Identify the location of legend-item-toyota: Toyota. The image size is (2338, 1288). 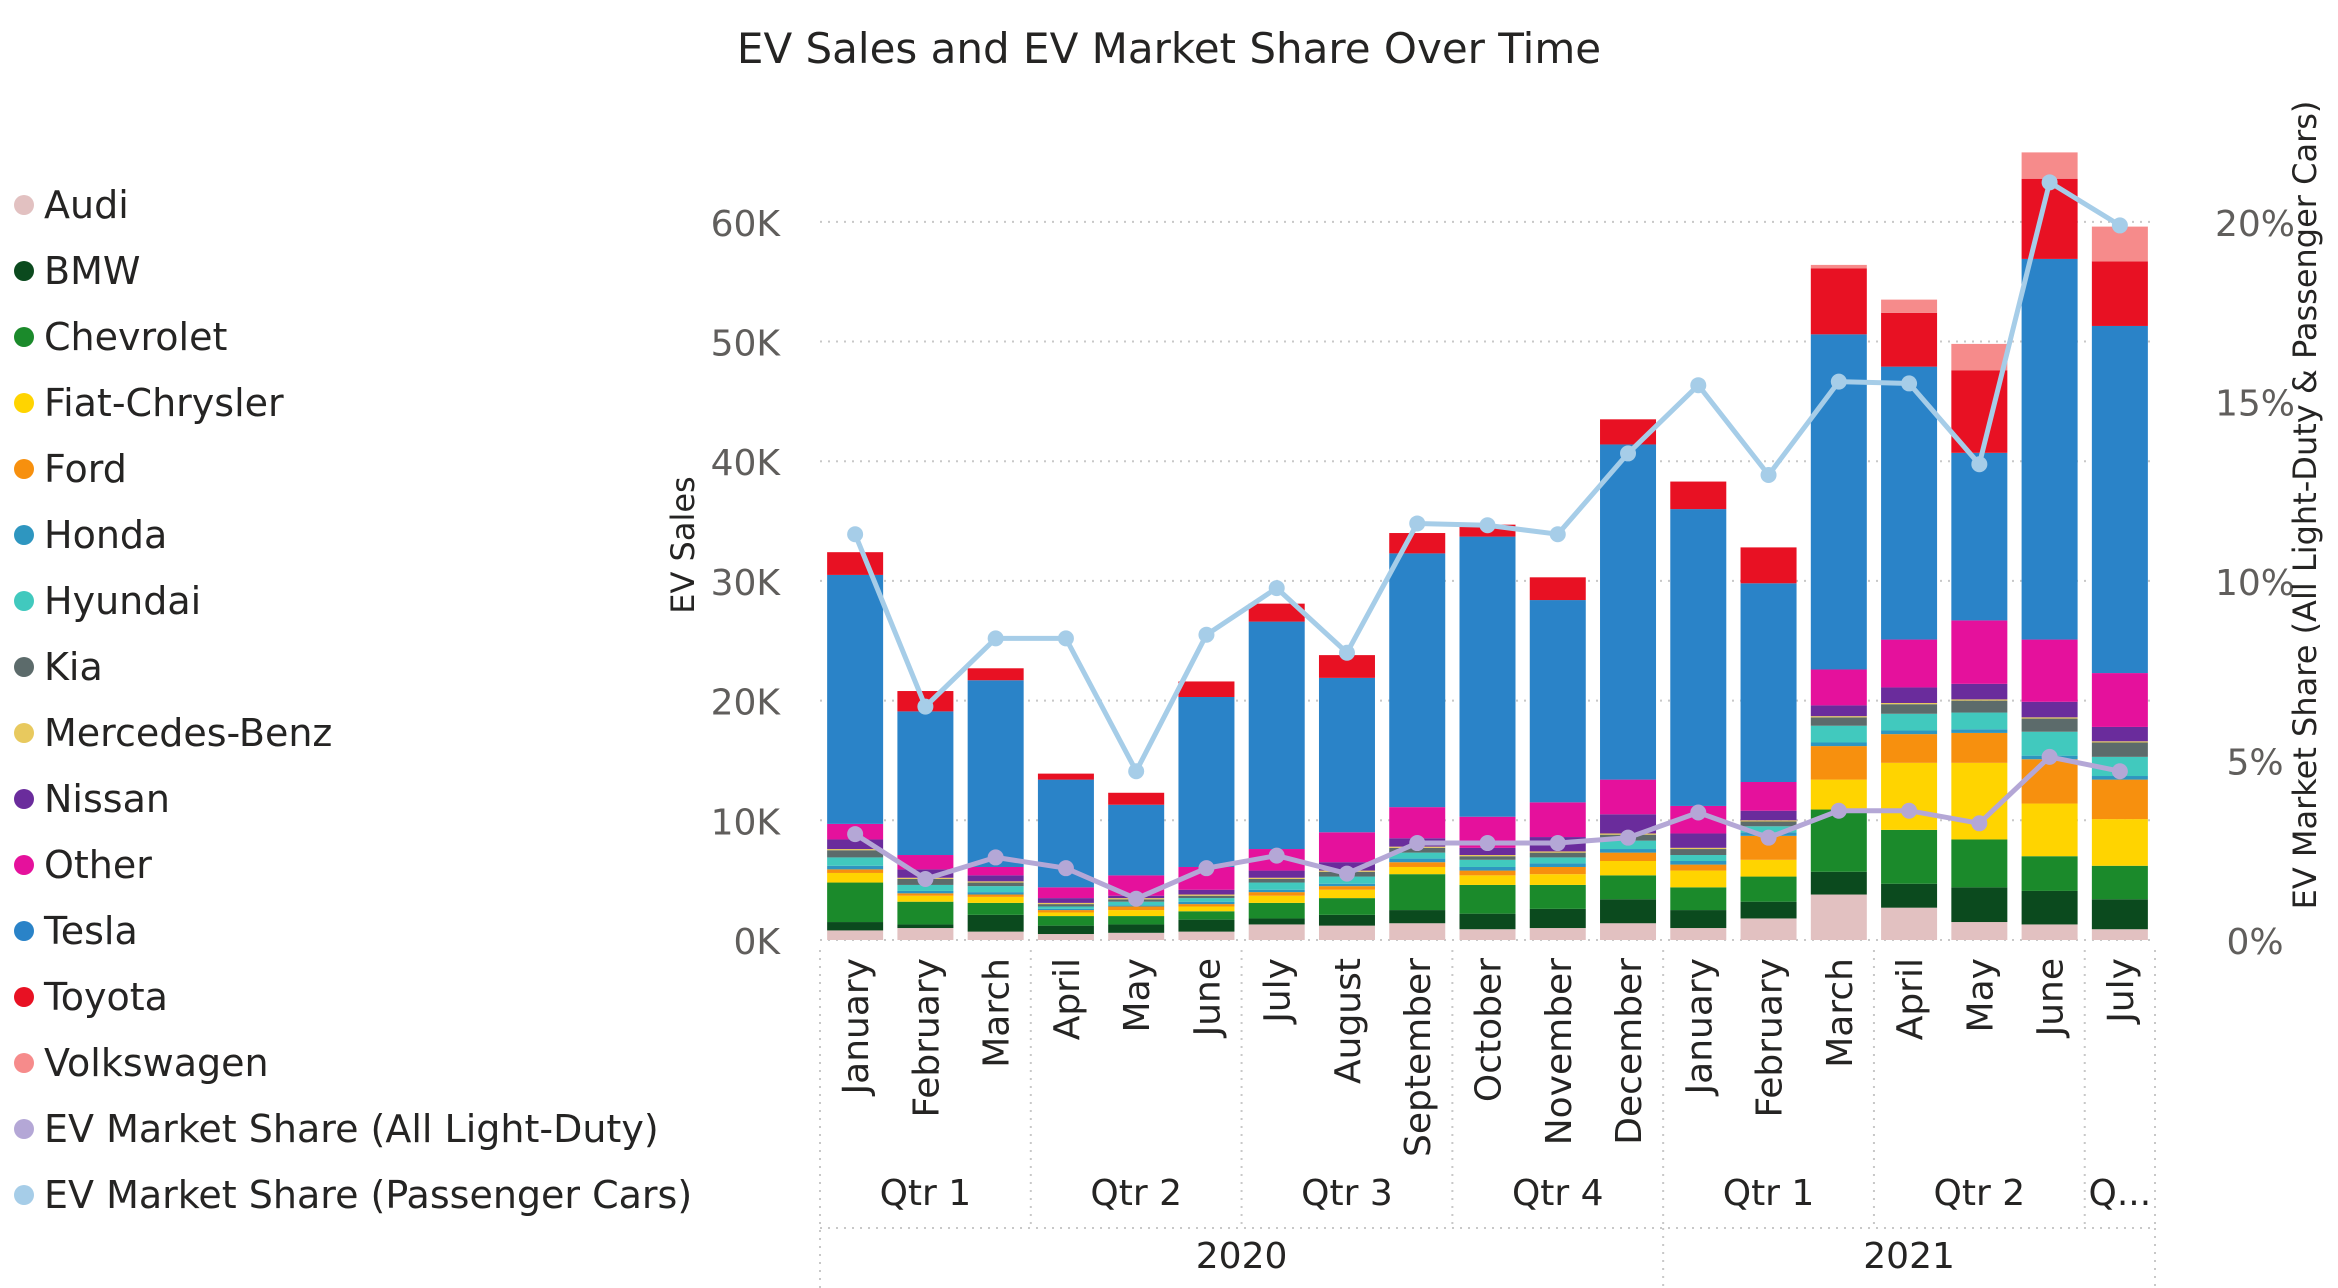
(353, 997).